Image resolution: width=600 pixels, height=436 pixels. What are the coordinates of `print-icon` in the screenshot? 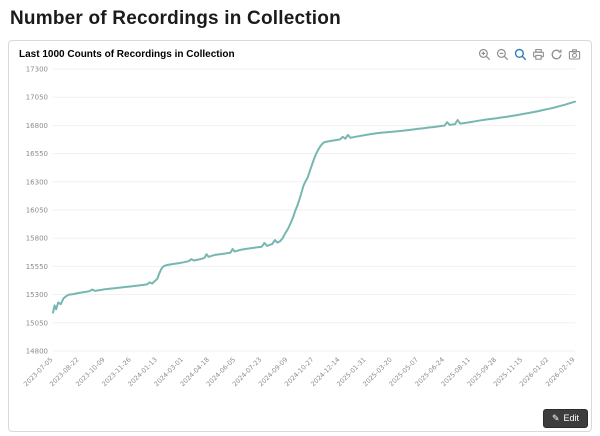 It's located at (538, 54).